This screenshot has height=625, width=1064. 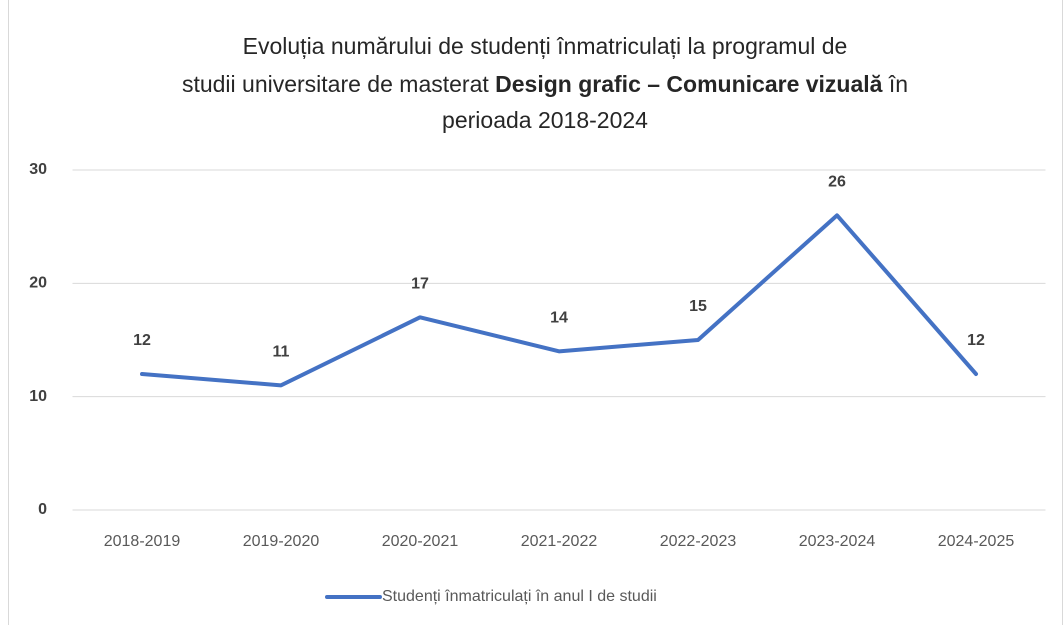 What do you see at coordinates (545, 120) in the screenshot?
I see `chart-title: perioada 2018-2024` at bounding box center [545, 120].